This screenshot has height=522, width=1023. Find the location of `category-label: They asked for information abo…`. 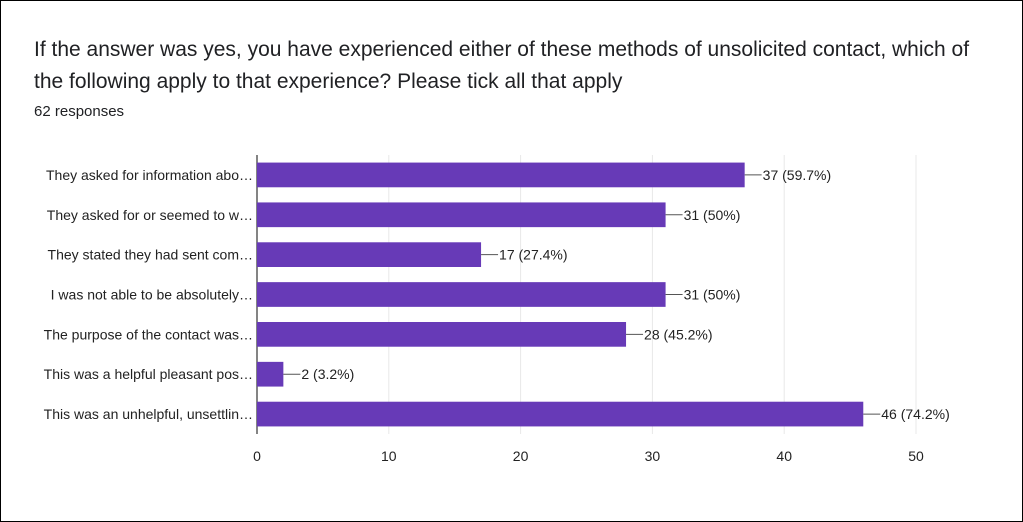

category-label: They asked for information abo… is located at coordinates (149, 175).